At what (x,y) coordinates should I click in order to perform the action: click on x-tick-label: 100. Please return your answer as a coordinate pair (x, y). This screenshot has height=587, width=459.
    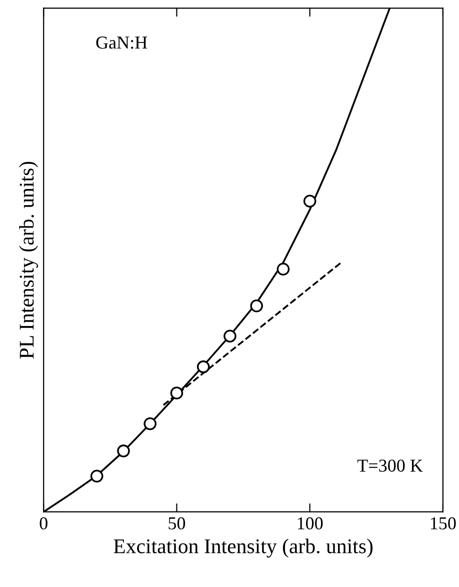
    Looking at the image, I should click on (310, 523).